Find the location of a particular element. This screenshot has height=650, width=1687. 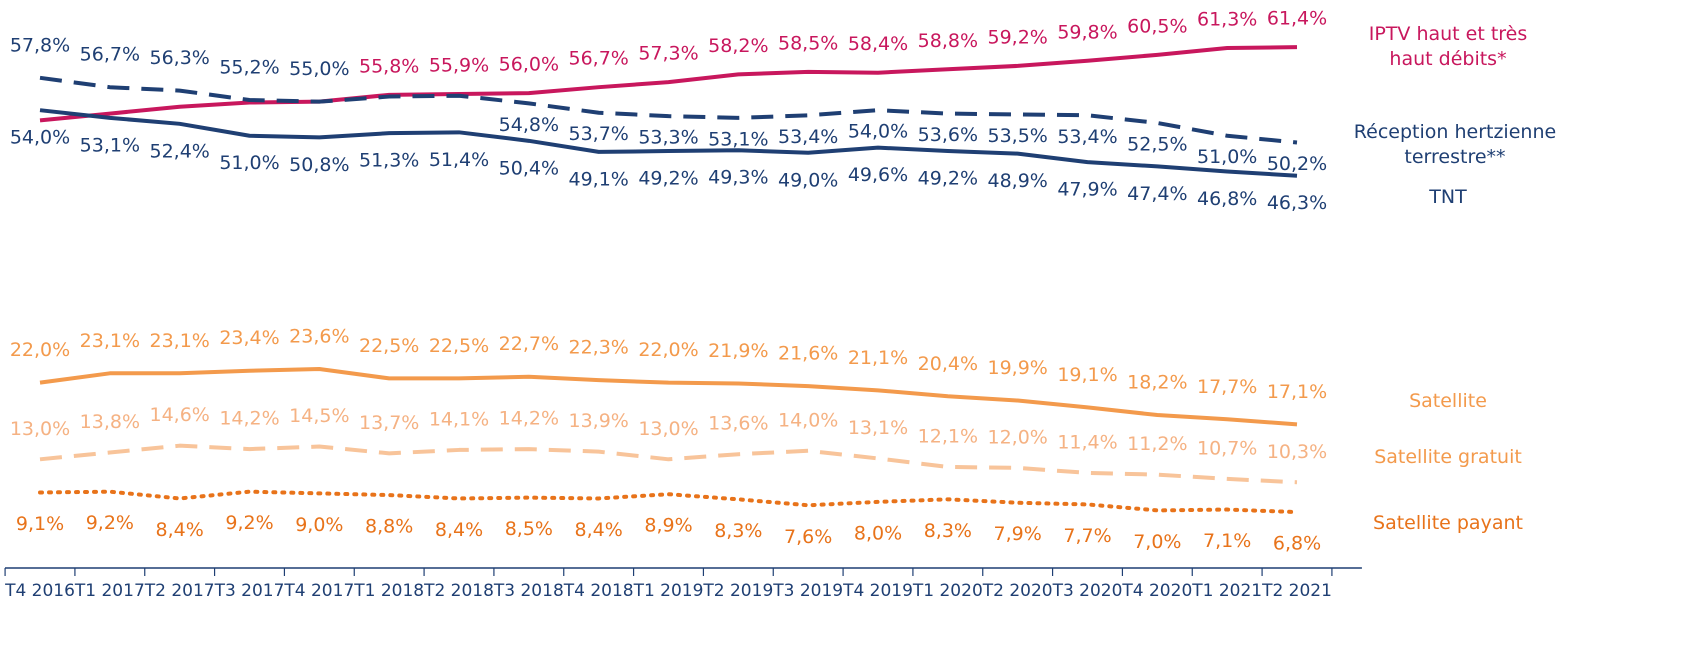

data-label: 58,5% is located at coordinates (808, 43).